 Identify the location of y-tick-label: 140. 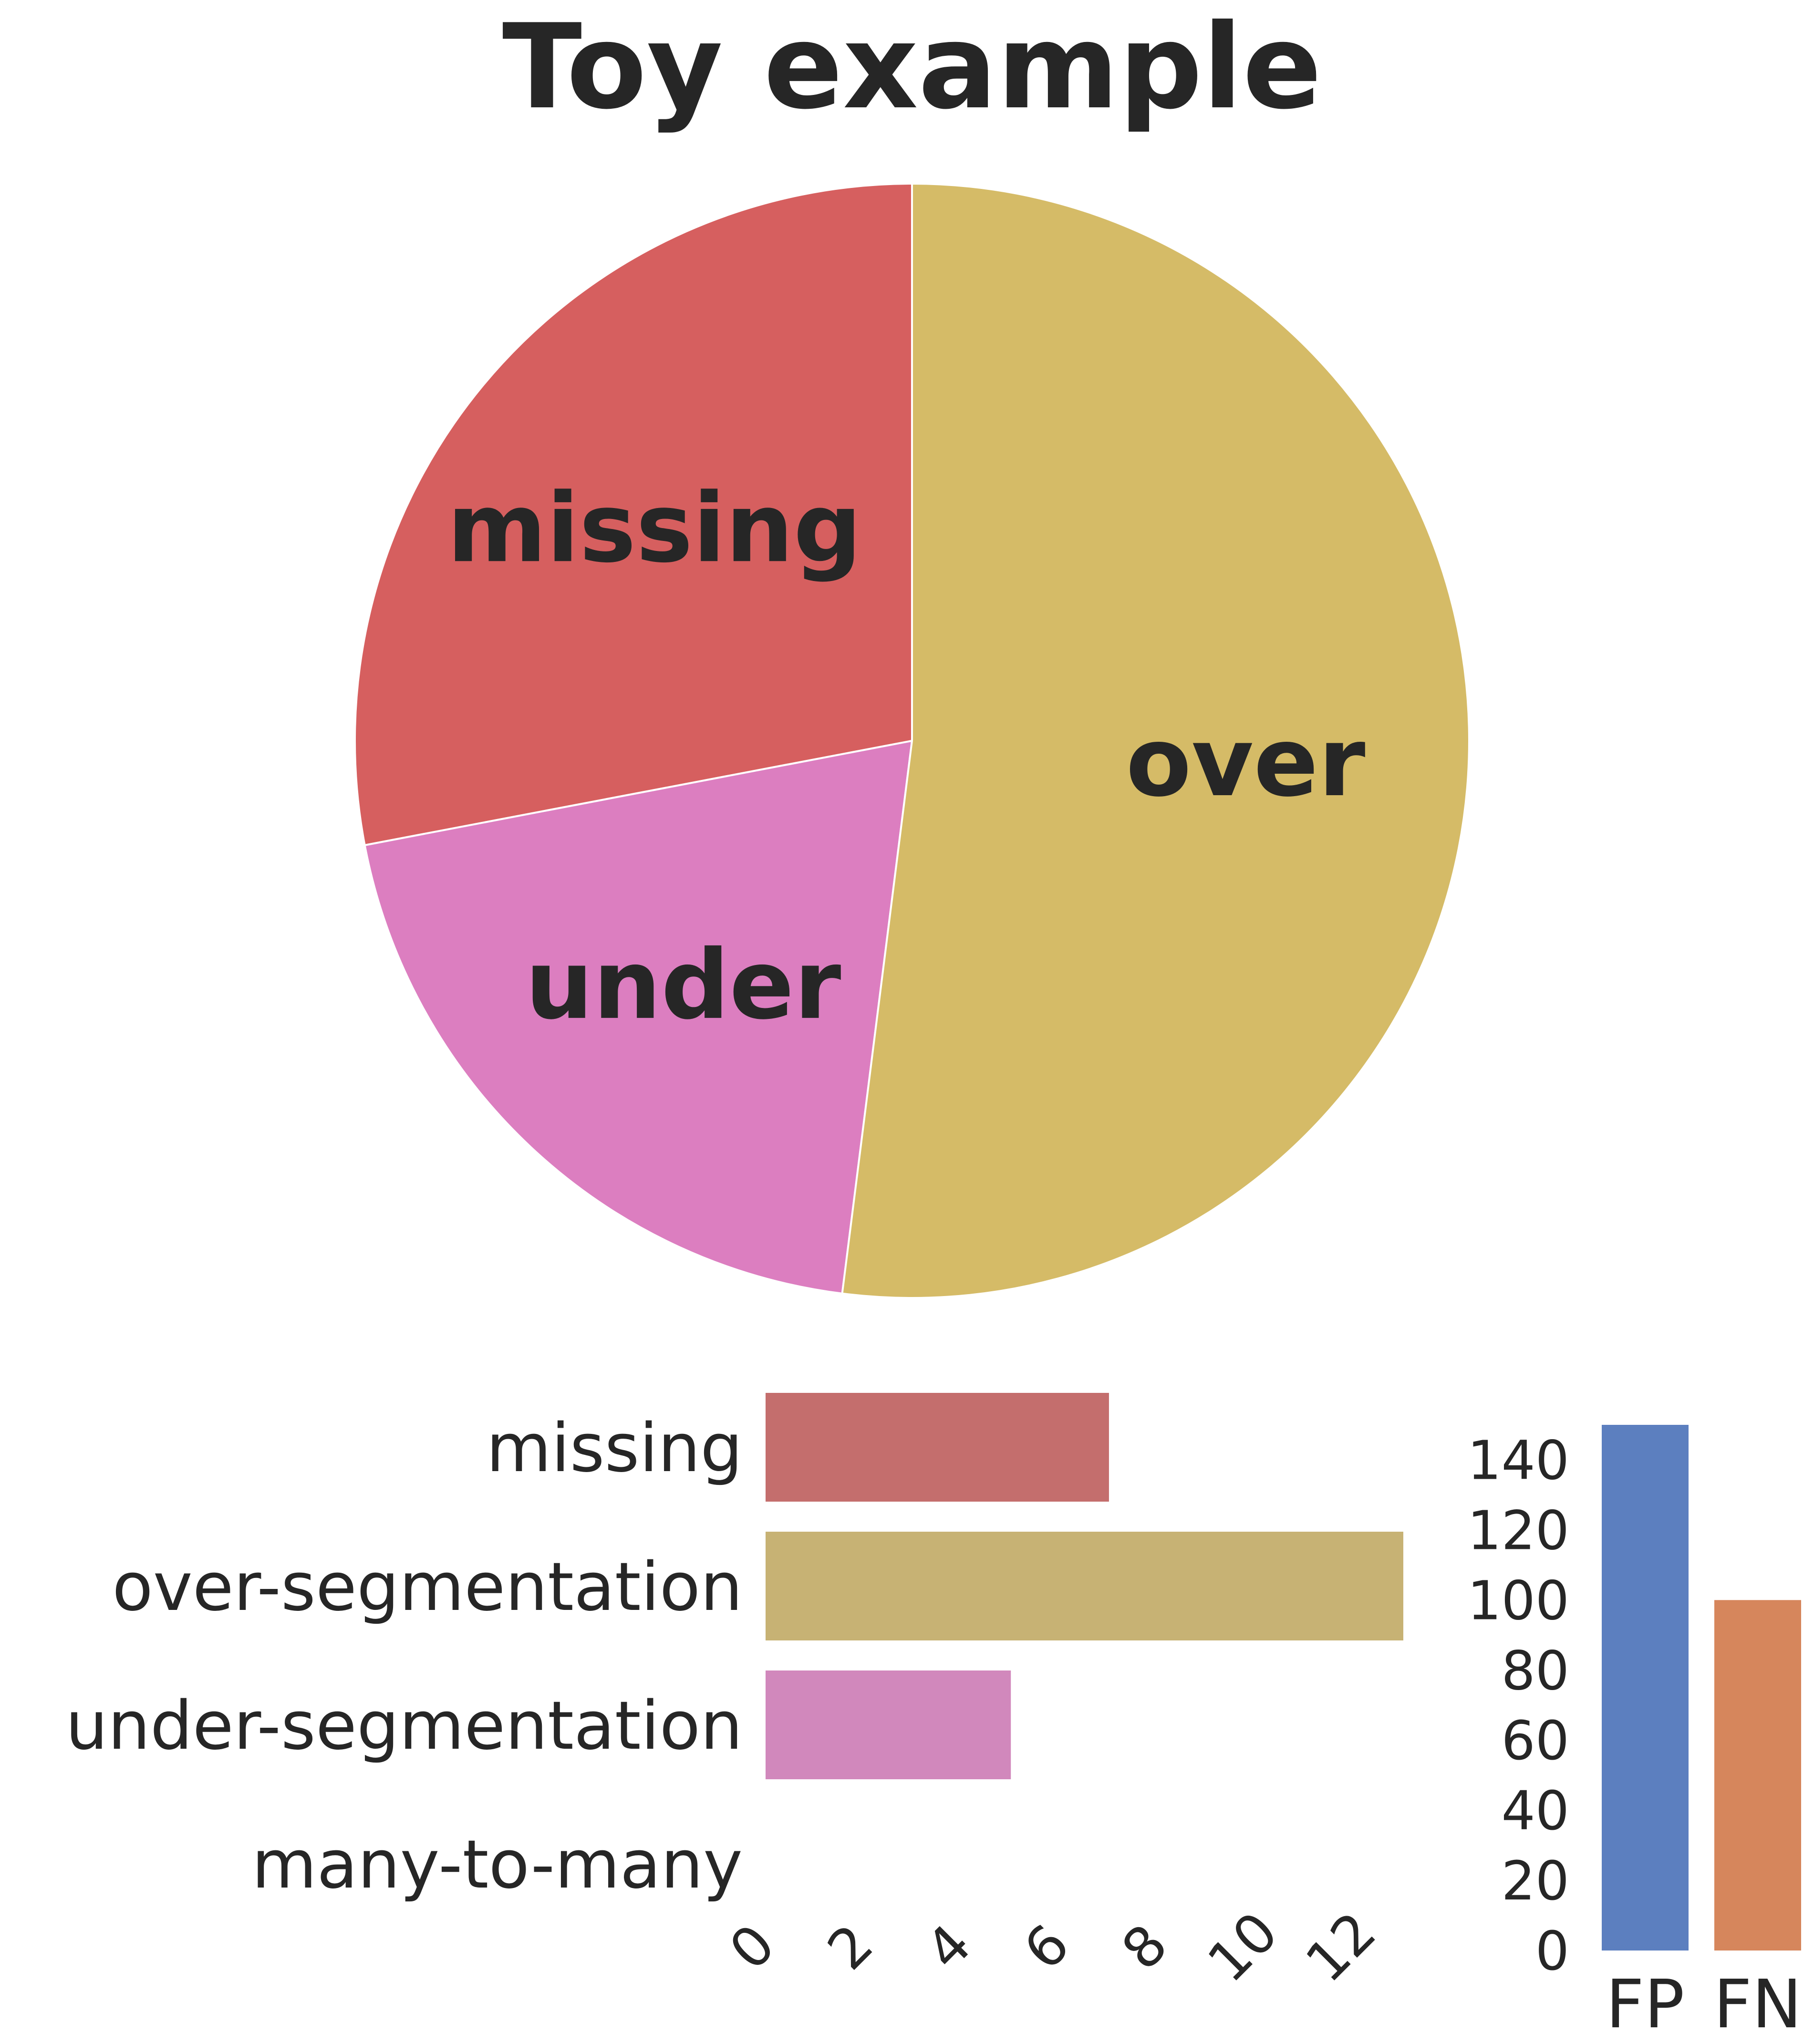
(1518, 1461).